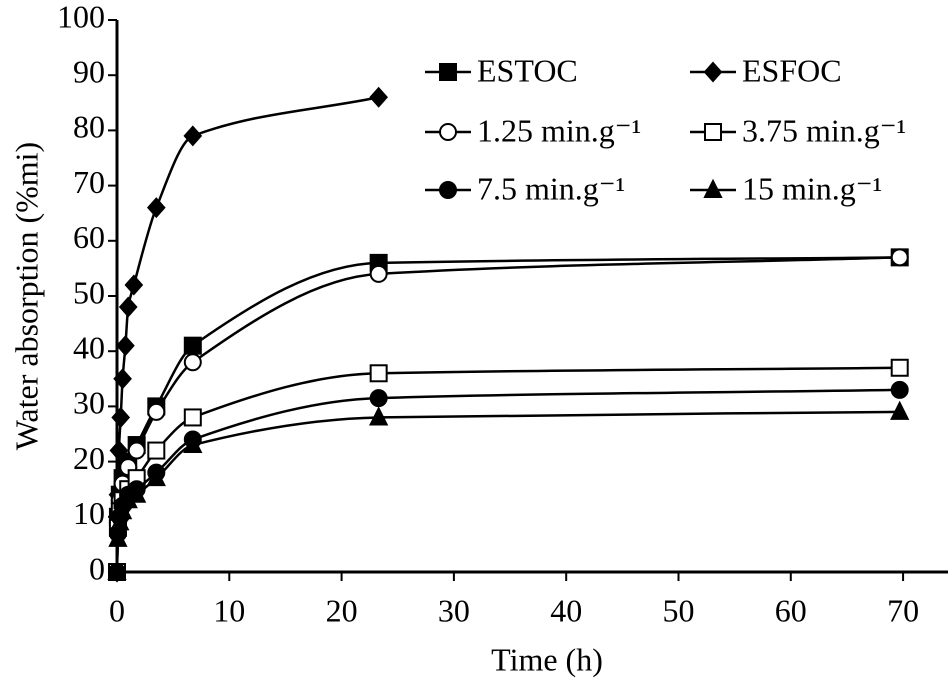  I want to click on x-tick-label: 60, so click(791, 610).